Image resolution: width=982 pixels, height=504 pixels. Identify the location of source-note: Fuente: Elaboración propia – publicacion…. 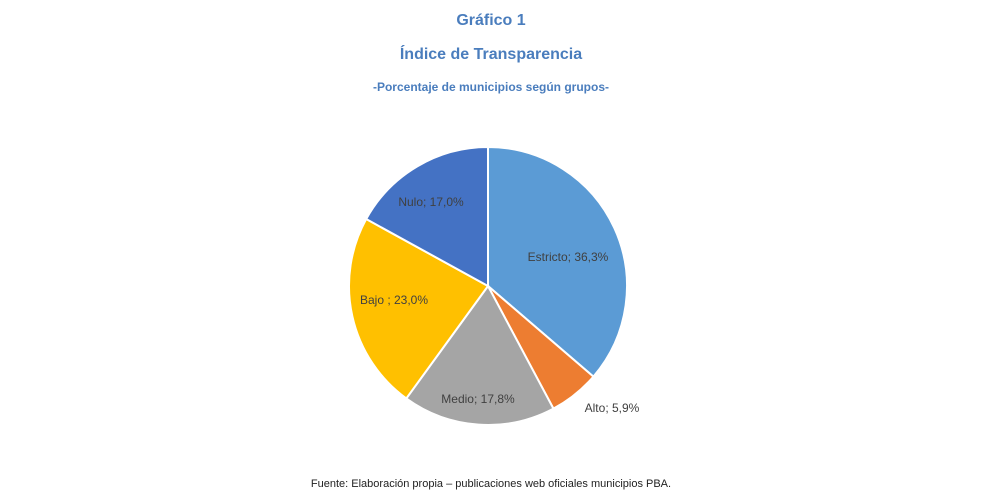
(491, 484).